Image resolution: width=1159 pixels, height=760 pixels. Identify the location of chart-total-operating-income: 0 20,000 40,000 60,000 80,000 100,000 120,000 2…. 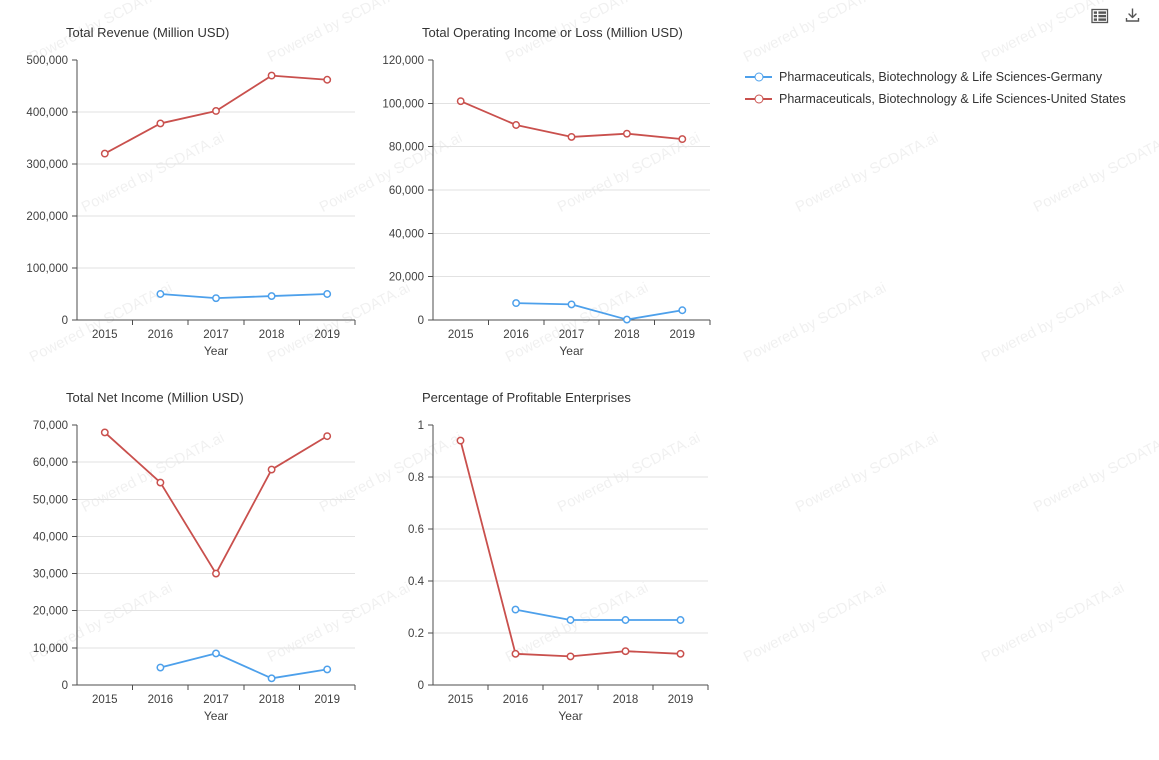
(550, 187).